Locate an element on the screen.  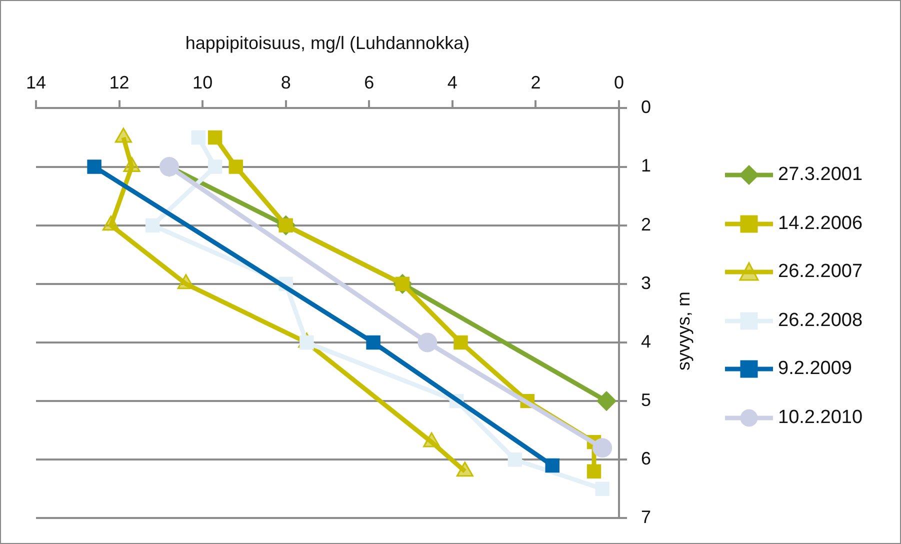
y-tick-label: 6 is located at coordinates (646, 458).